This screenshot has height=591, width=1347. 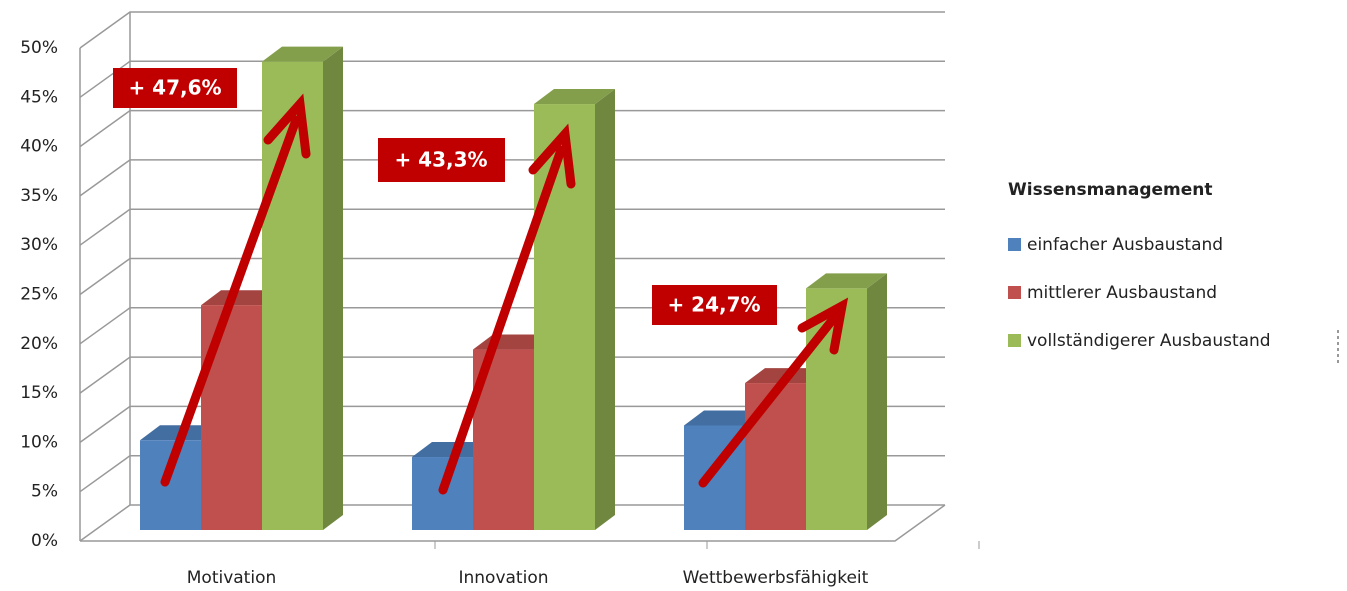 I want to click on y-tick-label: 20%, so click(x=39, y=344).